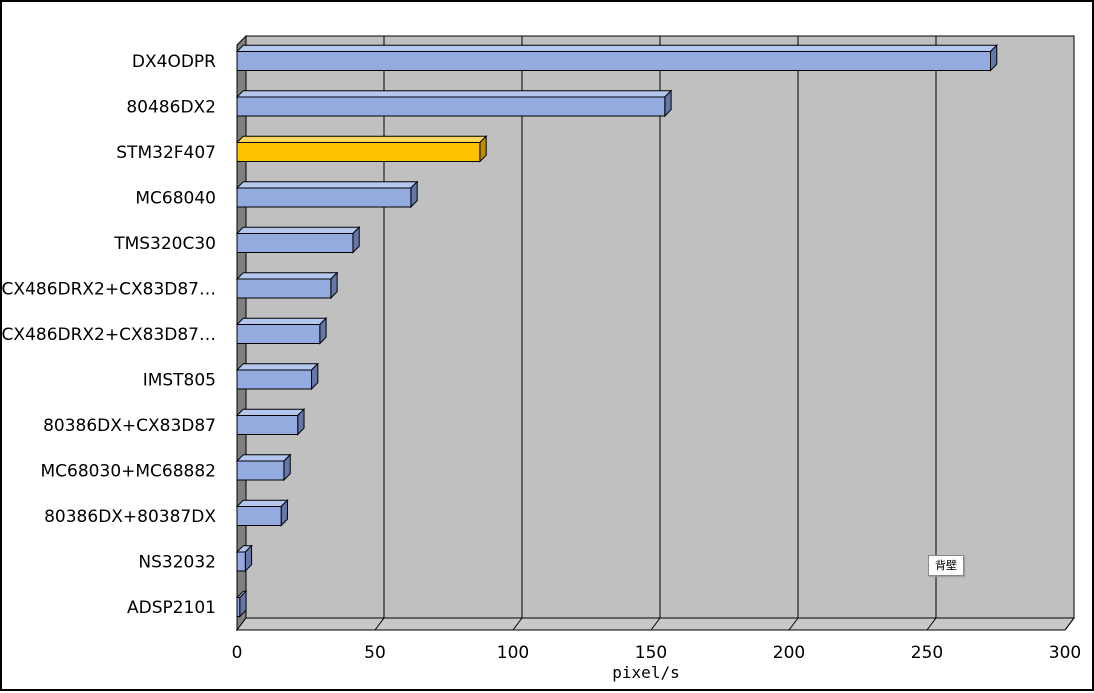 This screenshot has width=1094, height=693. I want to click on x-tick-labels: 0 50 100 150 200 250 300, so click(657, 653).